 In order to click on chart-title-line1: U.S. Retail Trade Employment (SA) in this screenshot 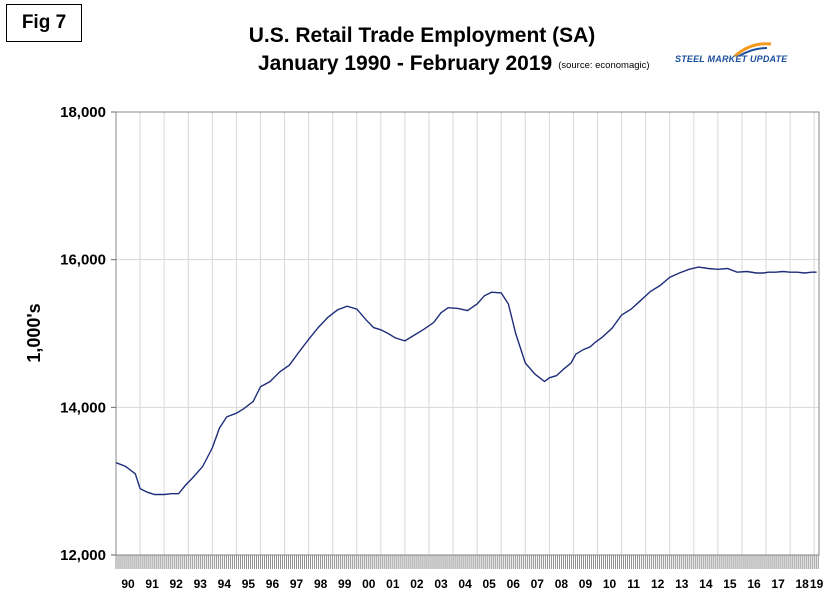, I will do `click(422, 35)`.